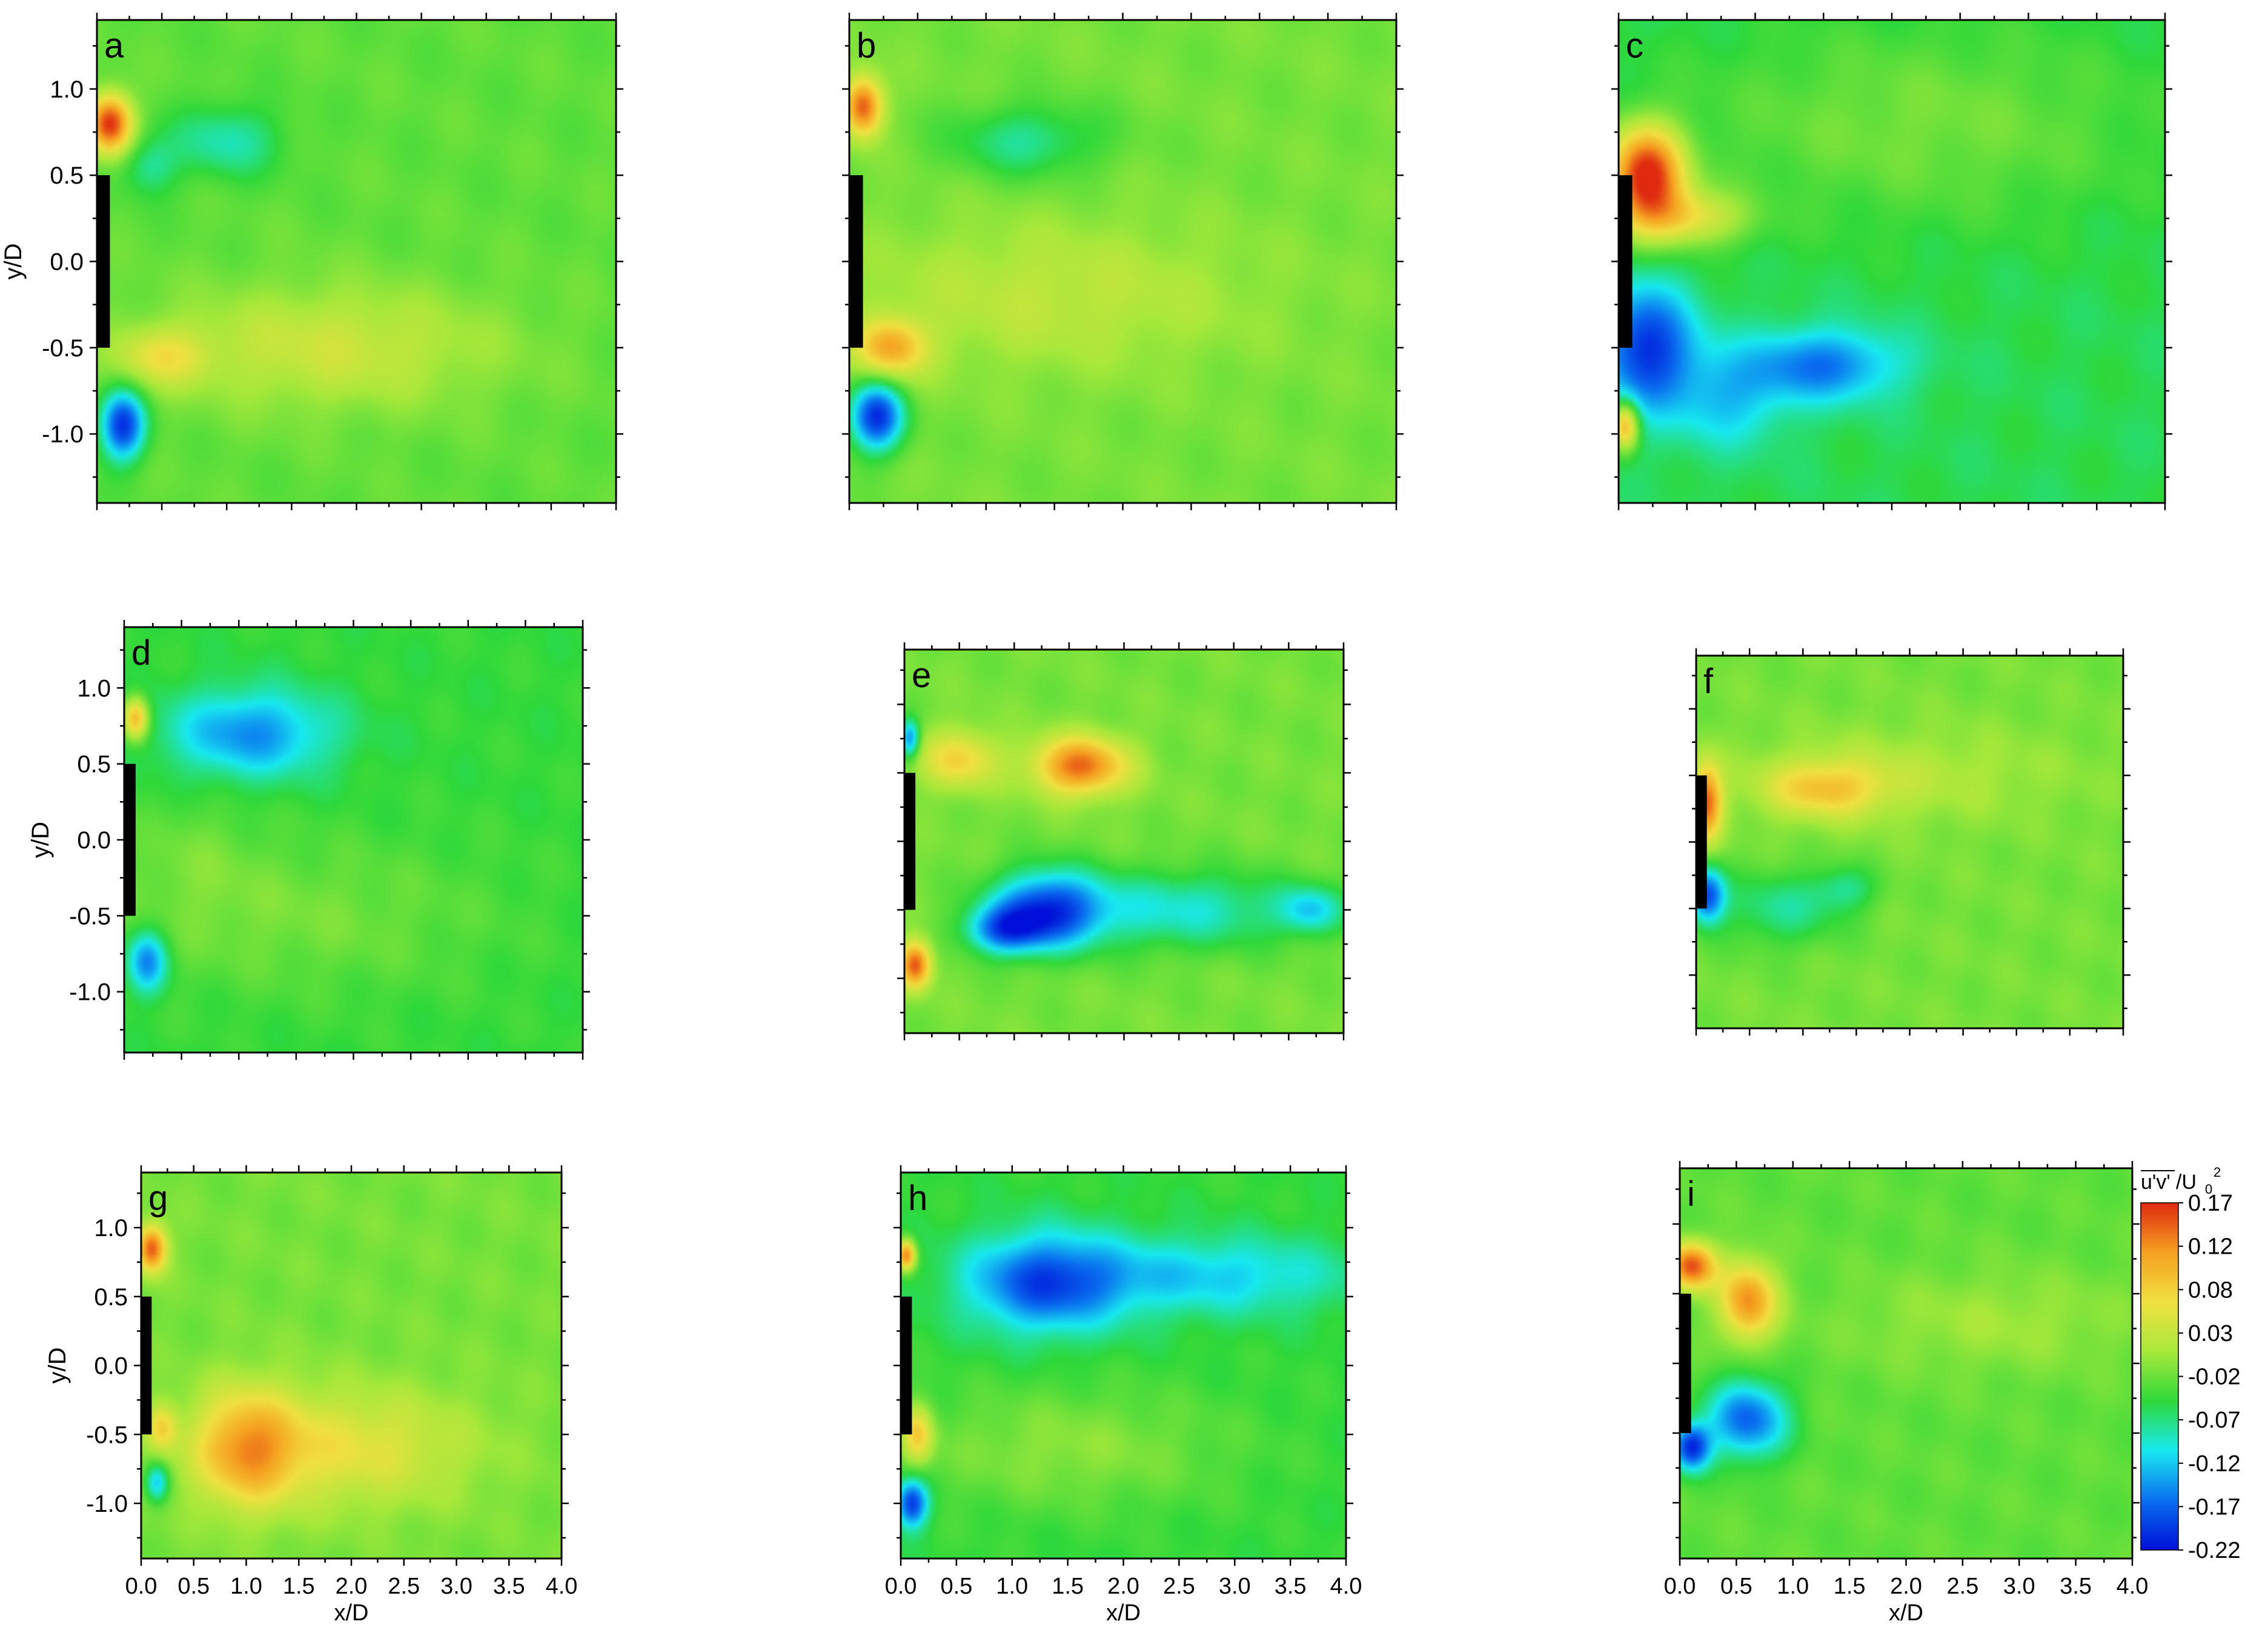 The width and height of the screenshot is (2268, 1630). Describe the element at coordinates (1685, 1363) in the screenshot. I see `plate-i` at that location.